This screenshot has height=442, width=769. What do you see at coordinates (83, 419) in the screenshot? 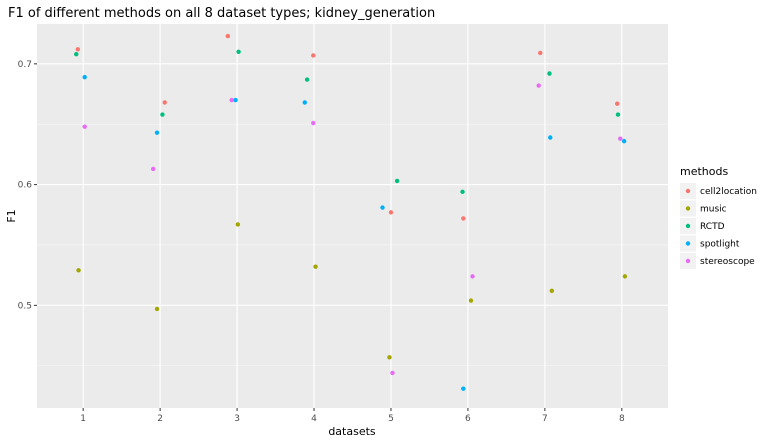
I see `x-tick-label: 1` at bounding box center [83, 419].